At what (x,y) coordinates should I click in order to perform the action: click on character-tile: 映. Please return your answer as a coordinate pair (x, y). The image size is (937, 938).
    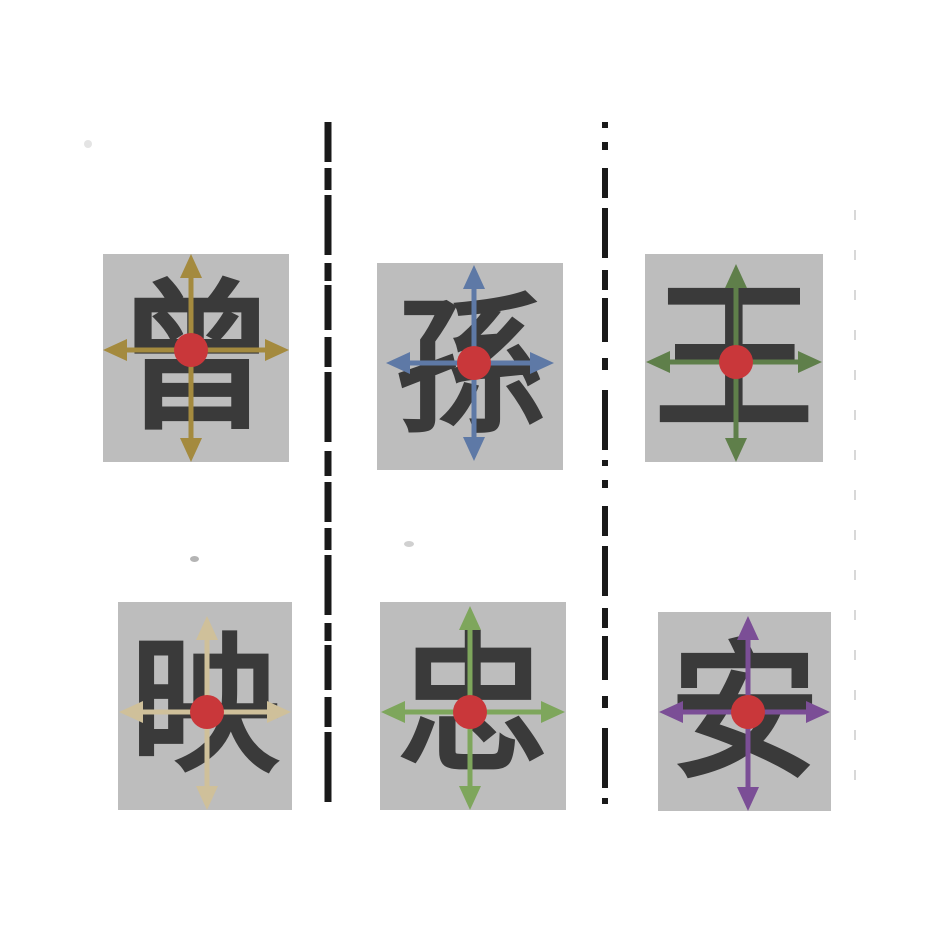
    Looking at the image, I should click on (205, 706).